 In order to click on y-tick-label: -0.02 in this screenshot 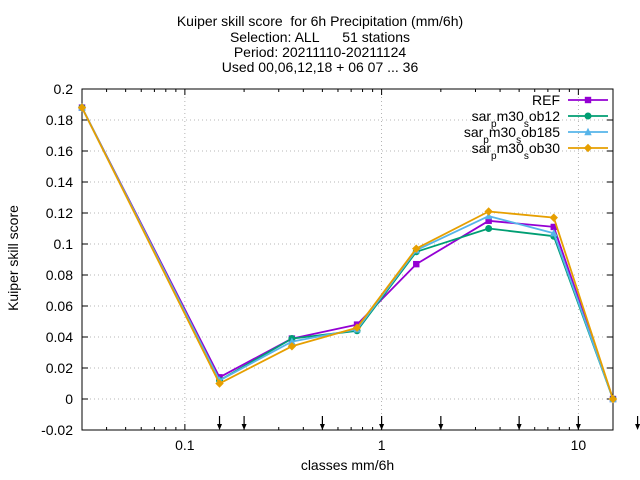, I will do `click(57, 430)`.